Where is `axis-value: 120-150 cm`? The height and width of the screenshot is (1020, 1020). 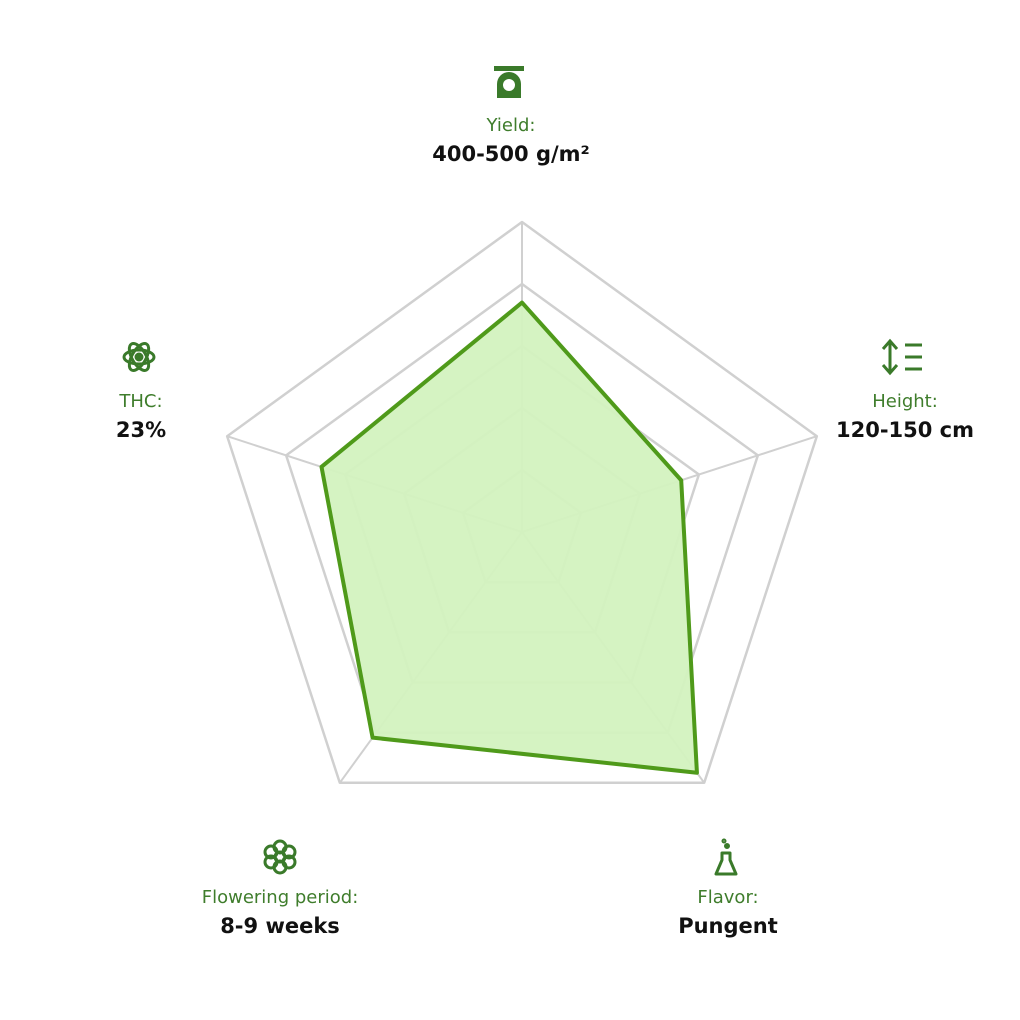 axis-value: 120-150 cm is located at coordinates (905, 430).